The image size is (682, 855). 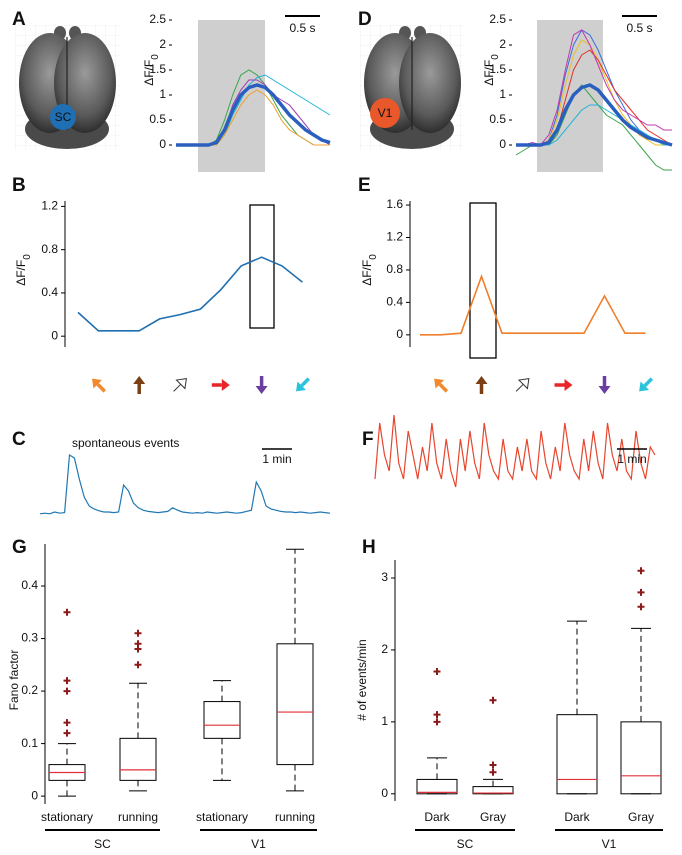 What do you see at coordinates (515, 451) in the screenshot?
I see `calcium-trace` at bounding box center [515, 451].